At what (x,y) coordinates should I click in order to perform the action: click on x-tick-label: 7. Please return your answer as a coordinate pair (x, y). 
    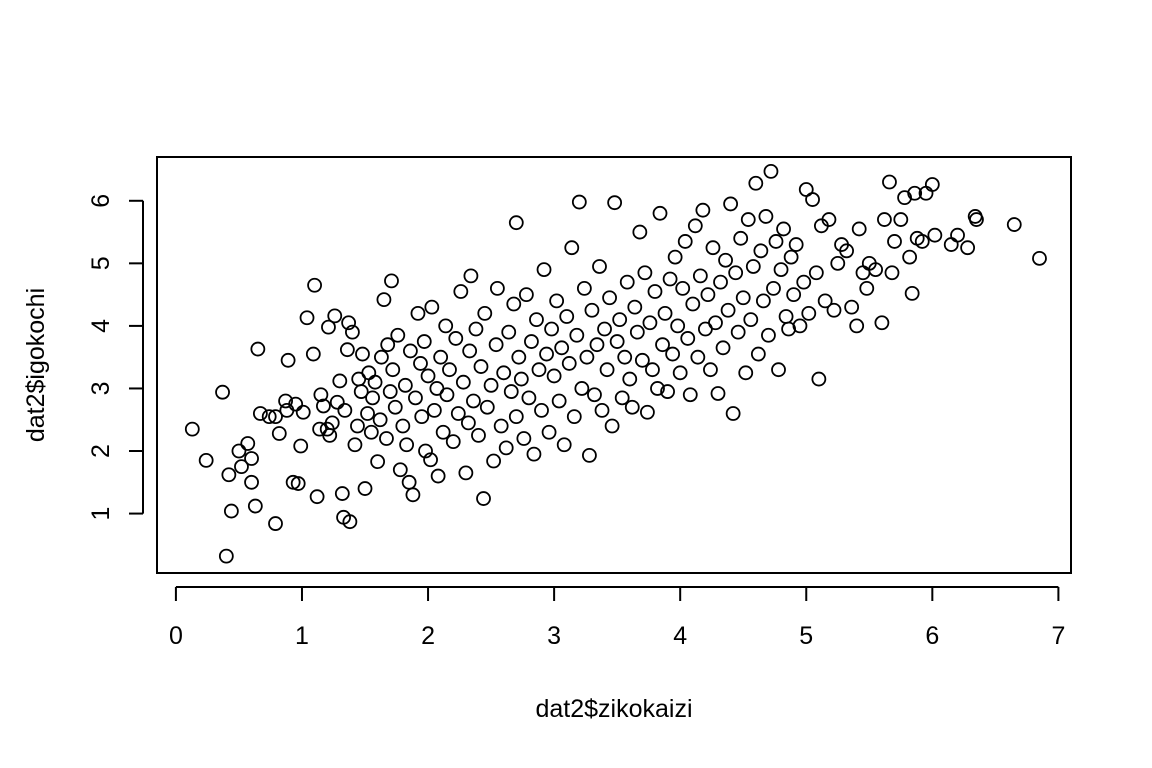
    Looking at the image, I should click on (1058, 636).